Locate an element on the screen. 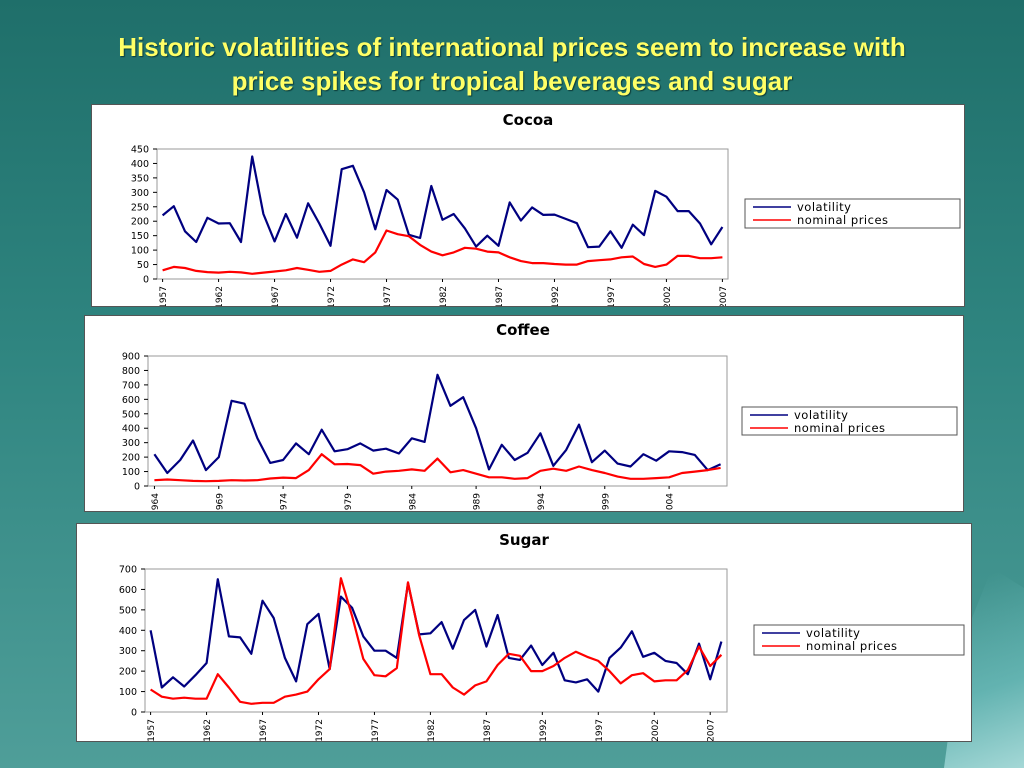  y-tick-label: 800 is located at coordinates (131, 371).